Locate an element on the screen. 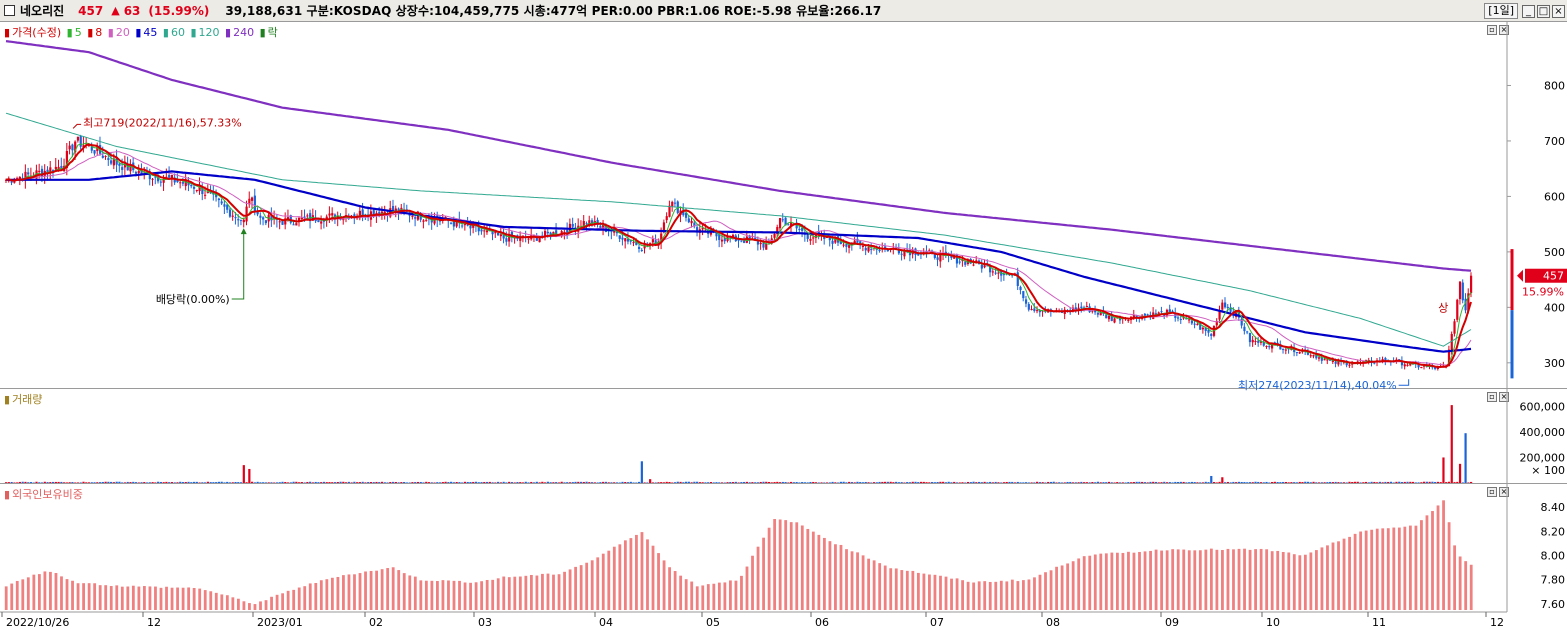  volume-legend: ▮ 거래량 is located at coordinates (24, 399).